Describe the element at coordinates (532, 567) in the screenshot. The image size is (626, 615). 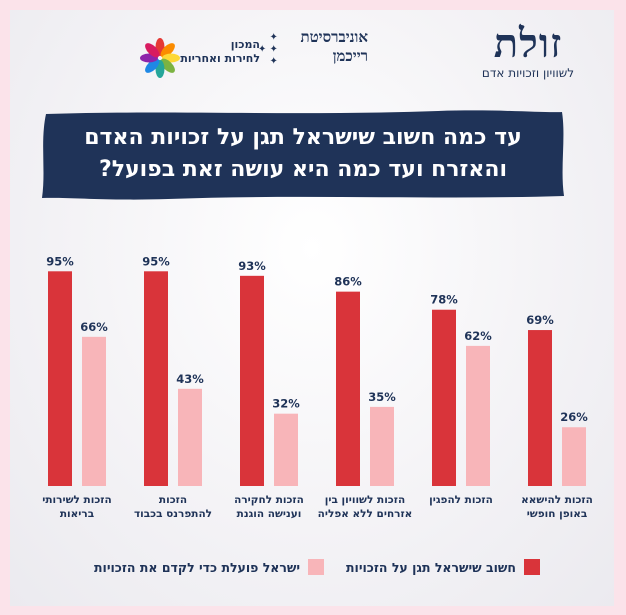
I see `legend-swatch-important` at that location.